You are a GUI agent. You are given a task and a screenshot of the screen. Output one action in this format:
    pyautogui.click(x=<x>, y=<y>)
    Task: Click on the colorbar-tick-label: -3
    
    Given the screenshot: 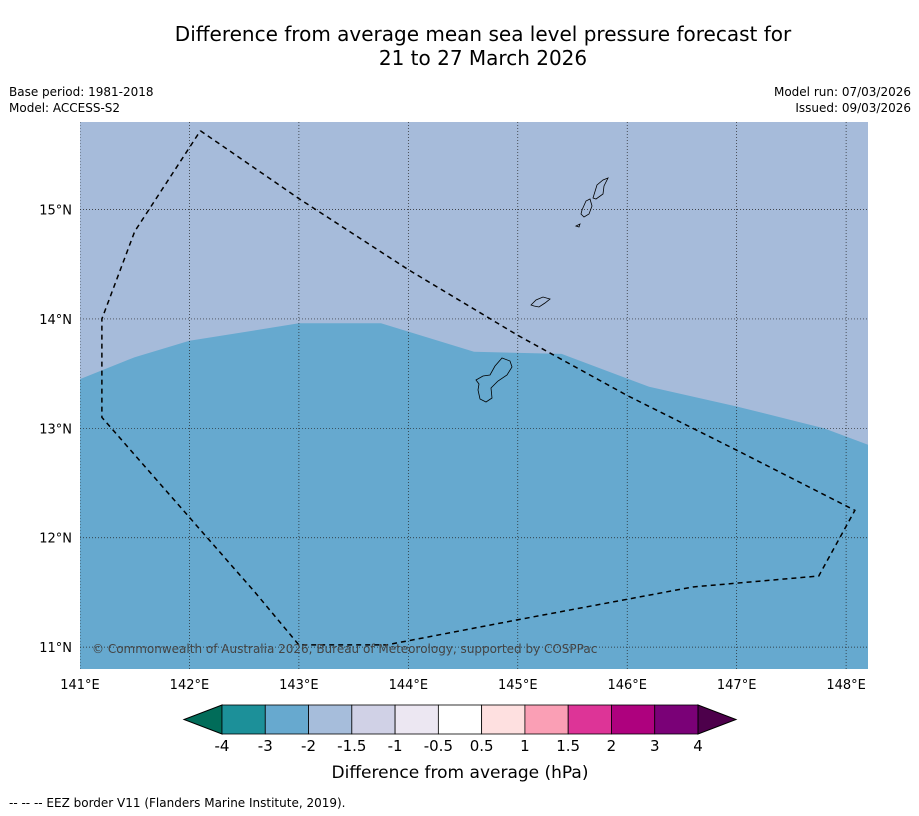 What is the action you would take?
    pyautogui.click(x=265, y=746)
    